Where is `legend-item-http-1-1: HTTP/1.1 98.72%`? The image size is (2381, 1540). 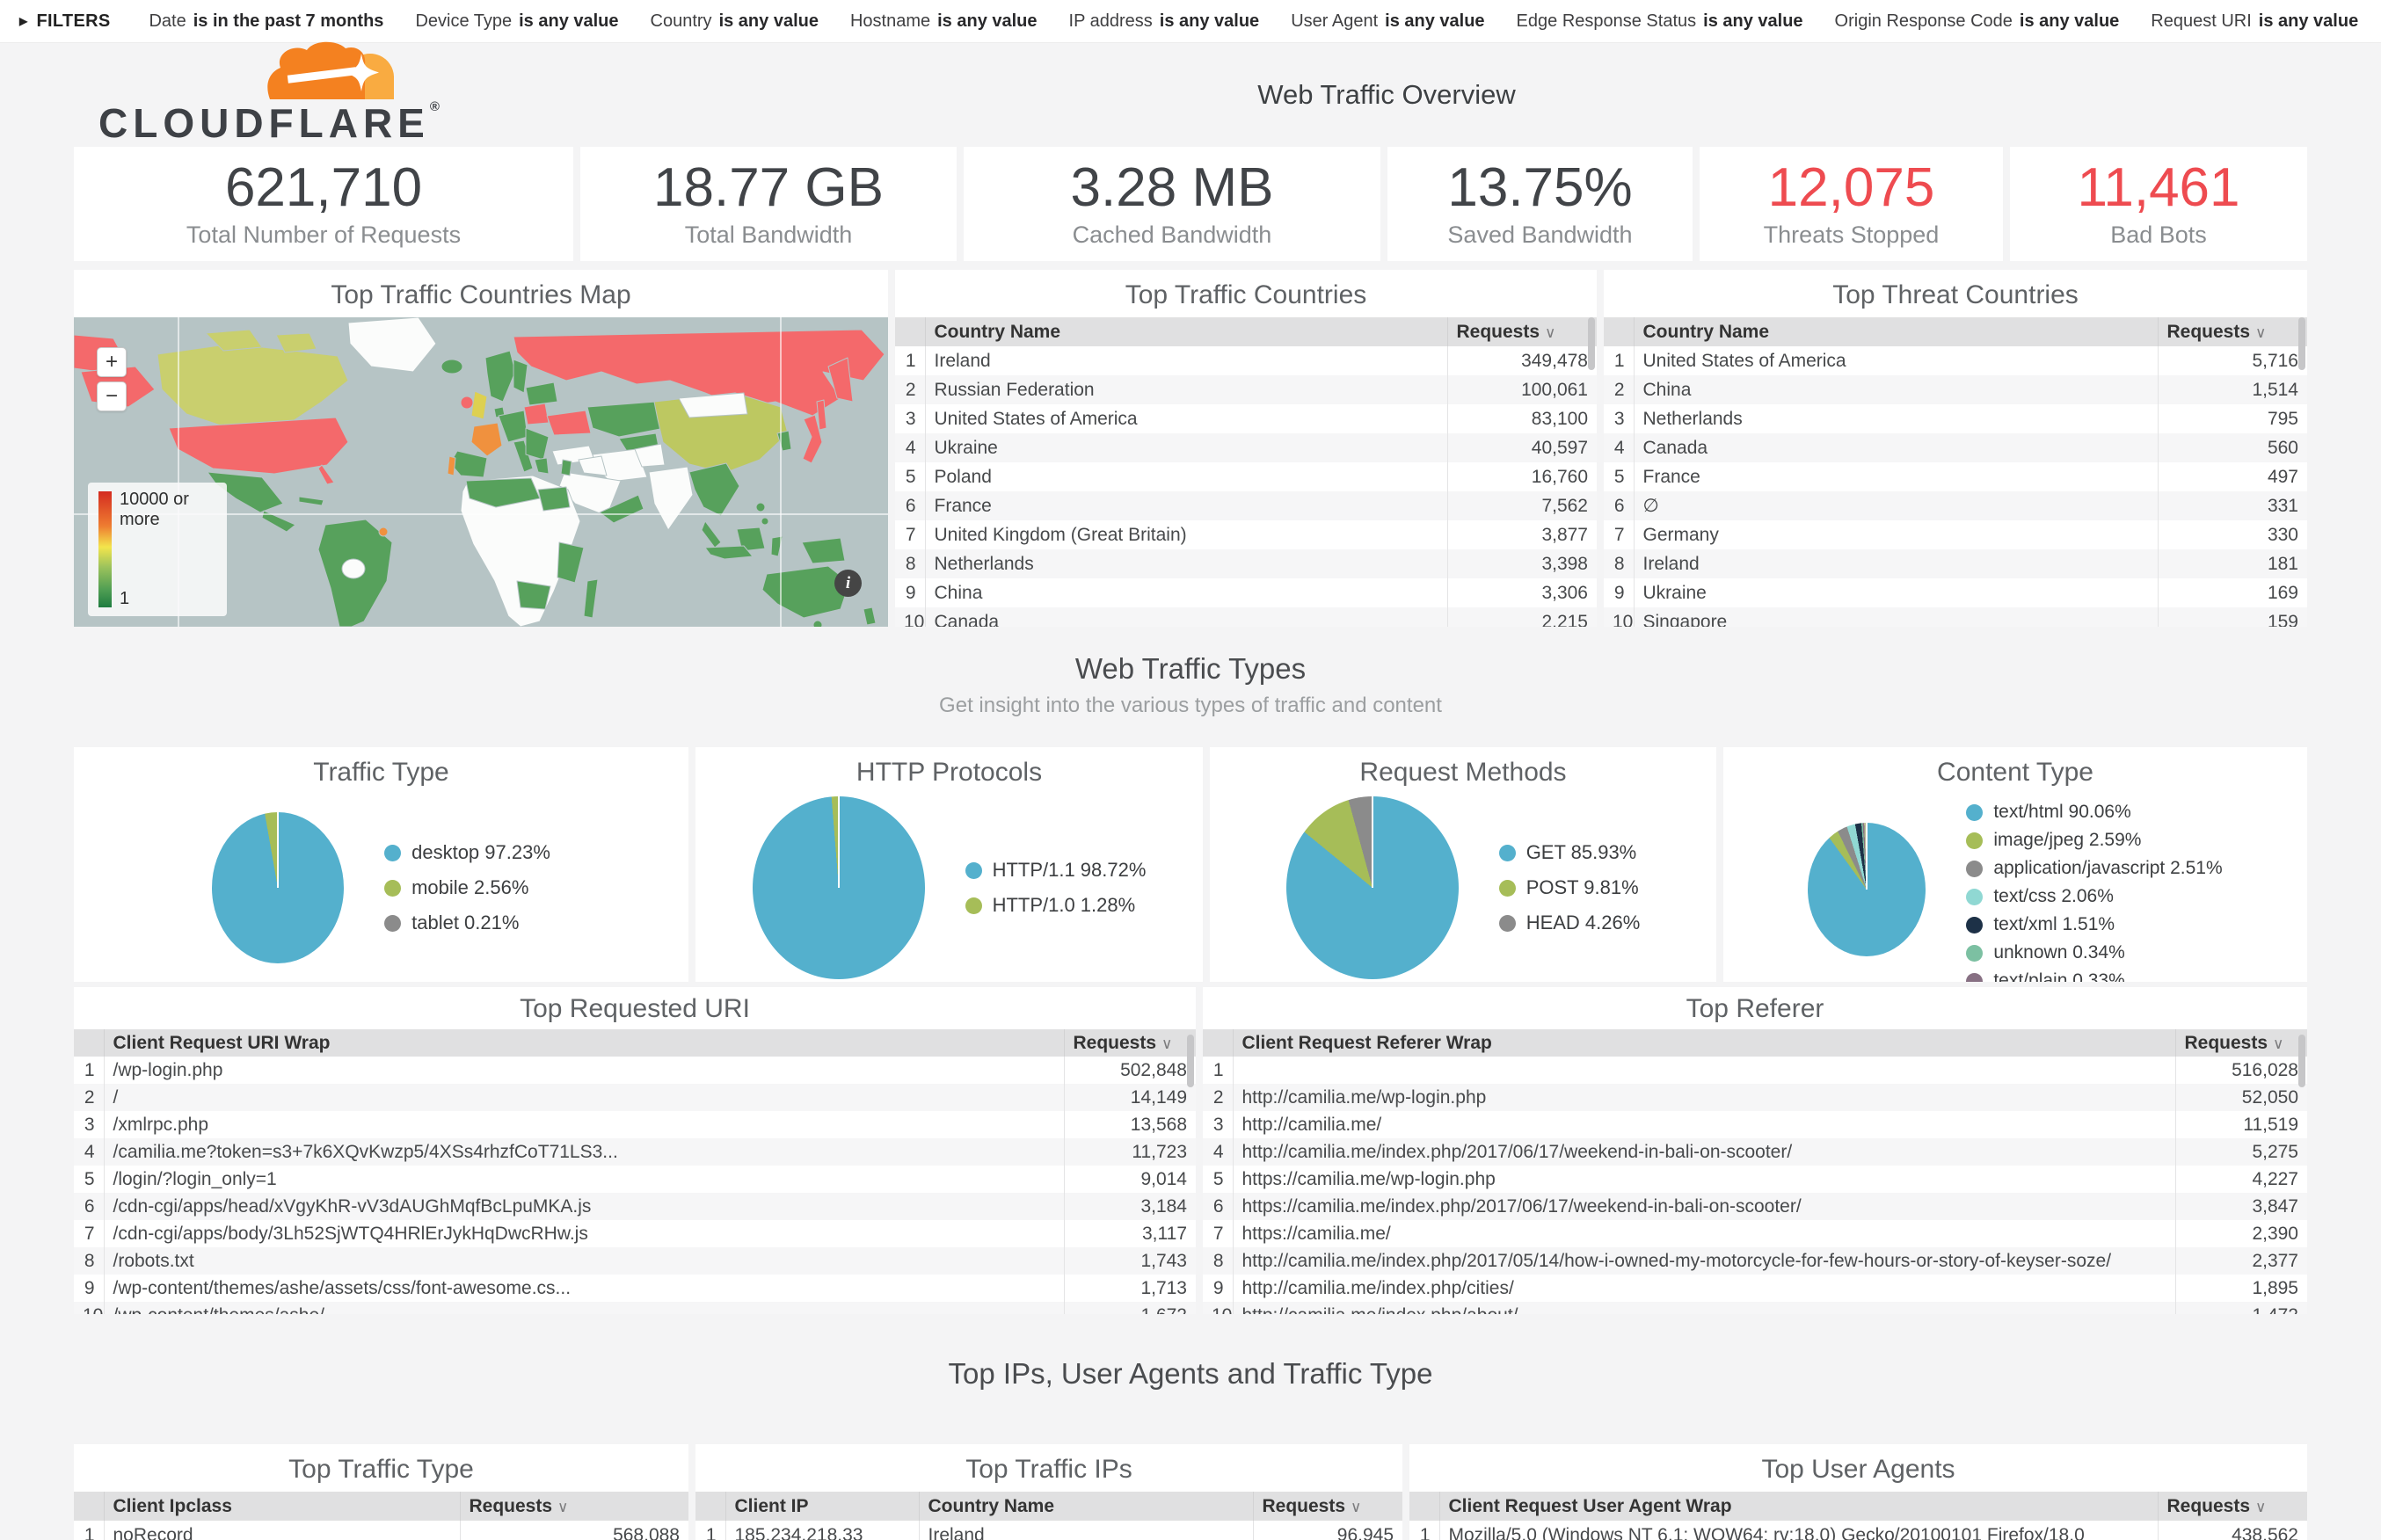
legend-item-http-1-1: HTTP/1.1 98.72% is located at coordinates (1055, 870).